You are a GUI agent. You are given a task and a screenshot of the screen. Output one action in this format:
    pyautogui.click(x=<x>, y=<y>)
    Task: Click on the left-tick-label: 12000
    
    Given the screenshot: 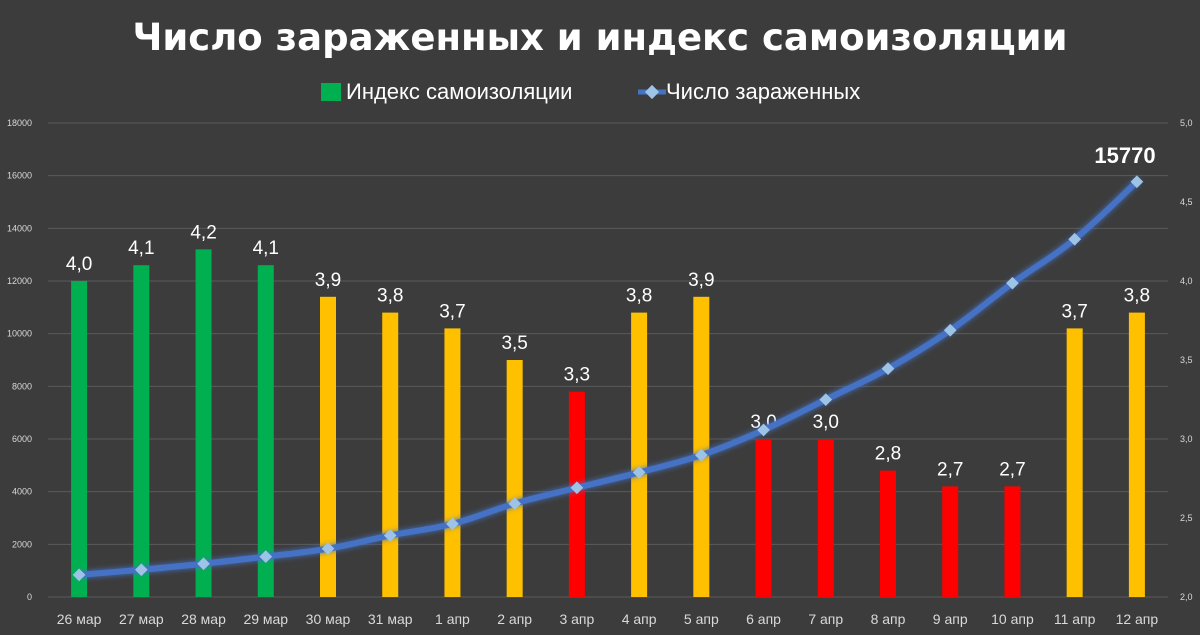 What is the action you would take?
    pyautogui.click(x=19, y=281)
    